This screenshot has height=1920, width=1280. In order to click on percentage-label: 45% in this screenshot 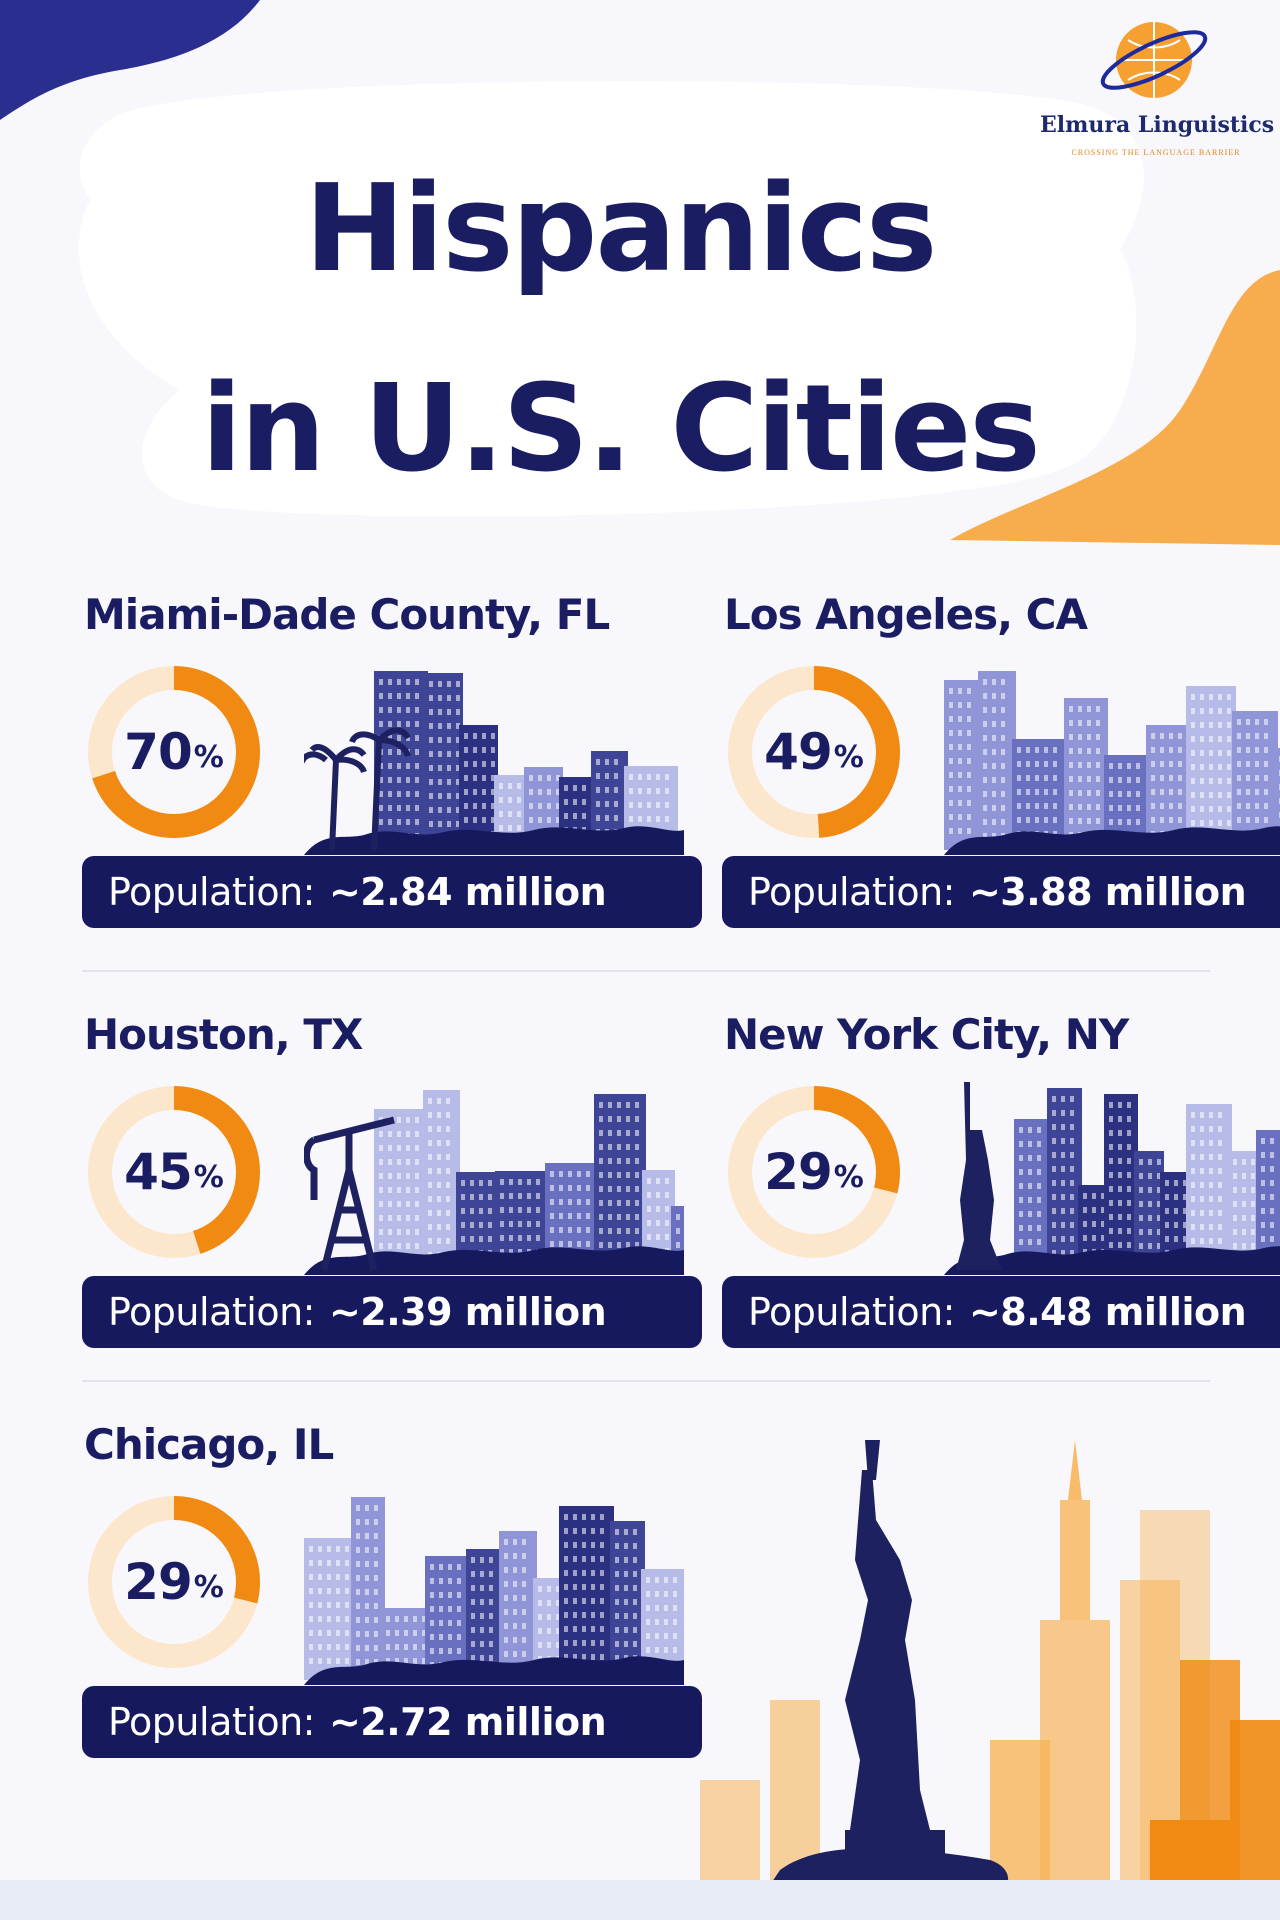, I will do `click(174, 1172)`.